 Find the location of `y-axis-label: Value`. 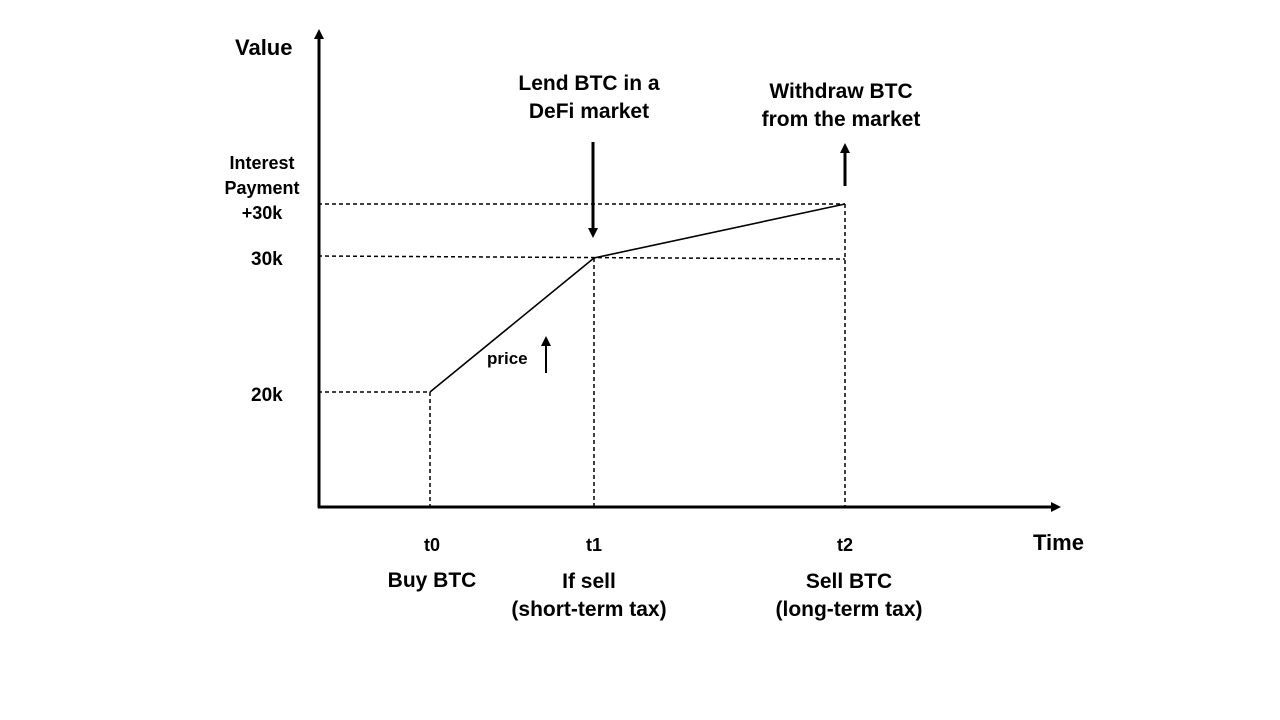

y-axis-label: Value is located at coordinates (264, 47).